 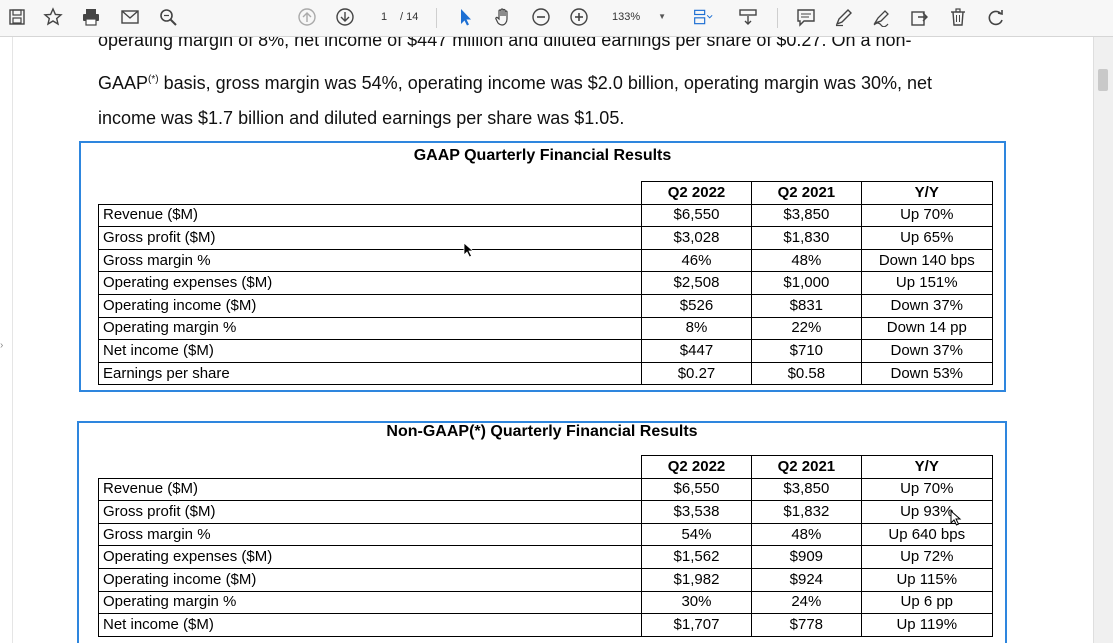 I want to click on gaap-cell-value: $2,508, so click(x=696, y=283).